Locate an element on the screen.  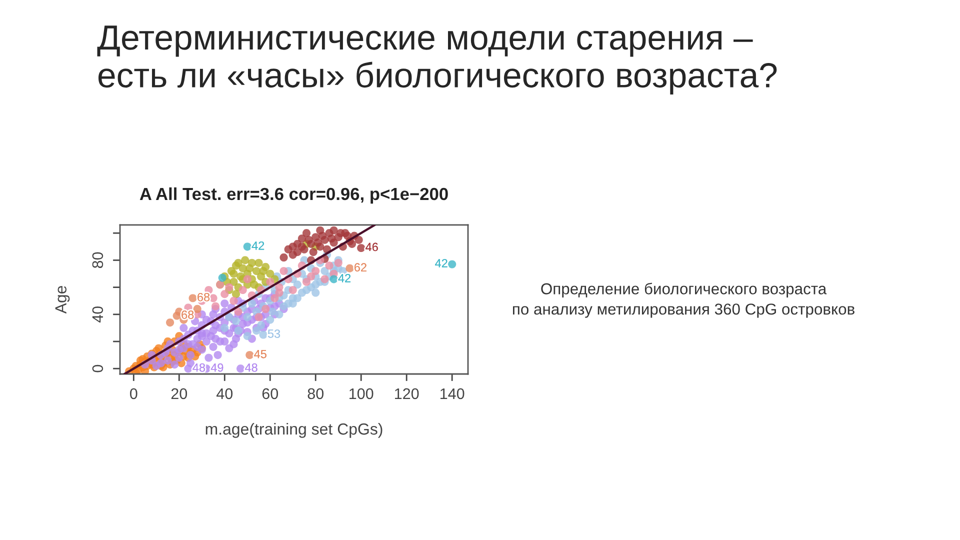
y-tick-label: 40 is located at coordinates (98, 314).